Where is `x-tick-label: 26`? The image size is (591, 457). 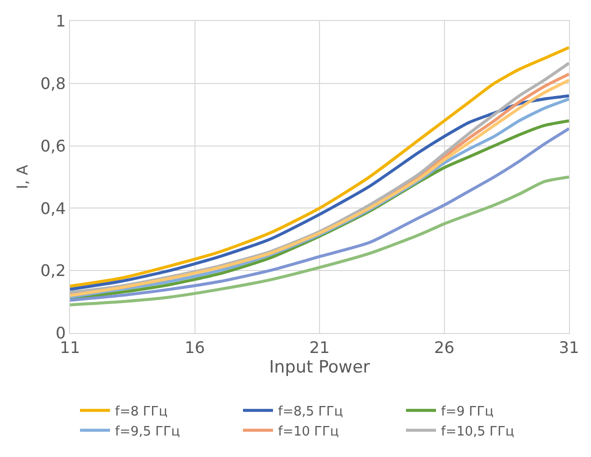
x-tick-label: 26 is located at coordinates (444, 348).